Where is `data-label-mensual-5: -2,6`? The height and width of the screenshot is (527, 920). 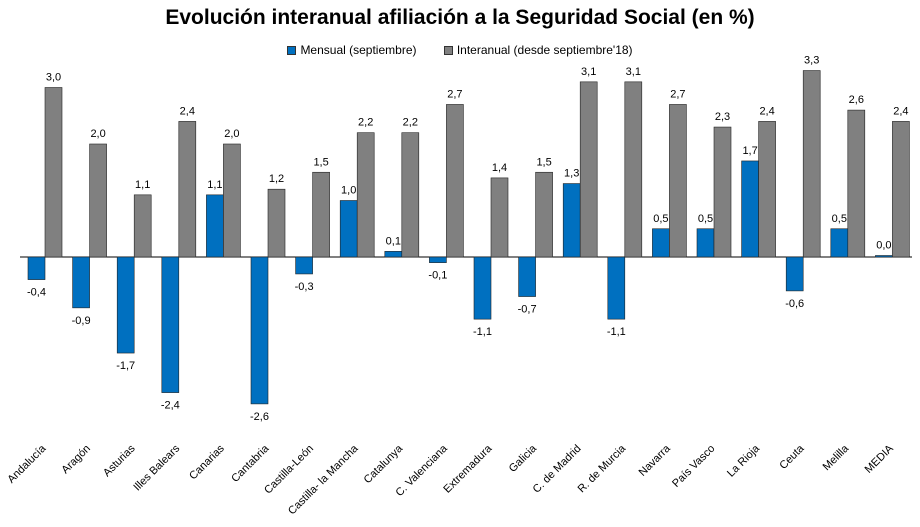 data-label-mensual-5: -2,6 is located at coordinates (259, 417).